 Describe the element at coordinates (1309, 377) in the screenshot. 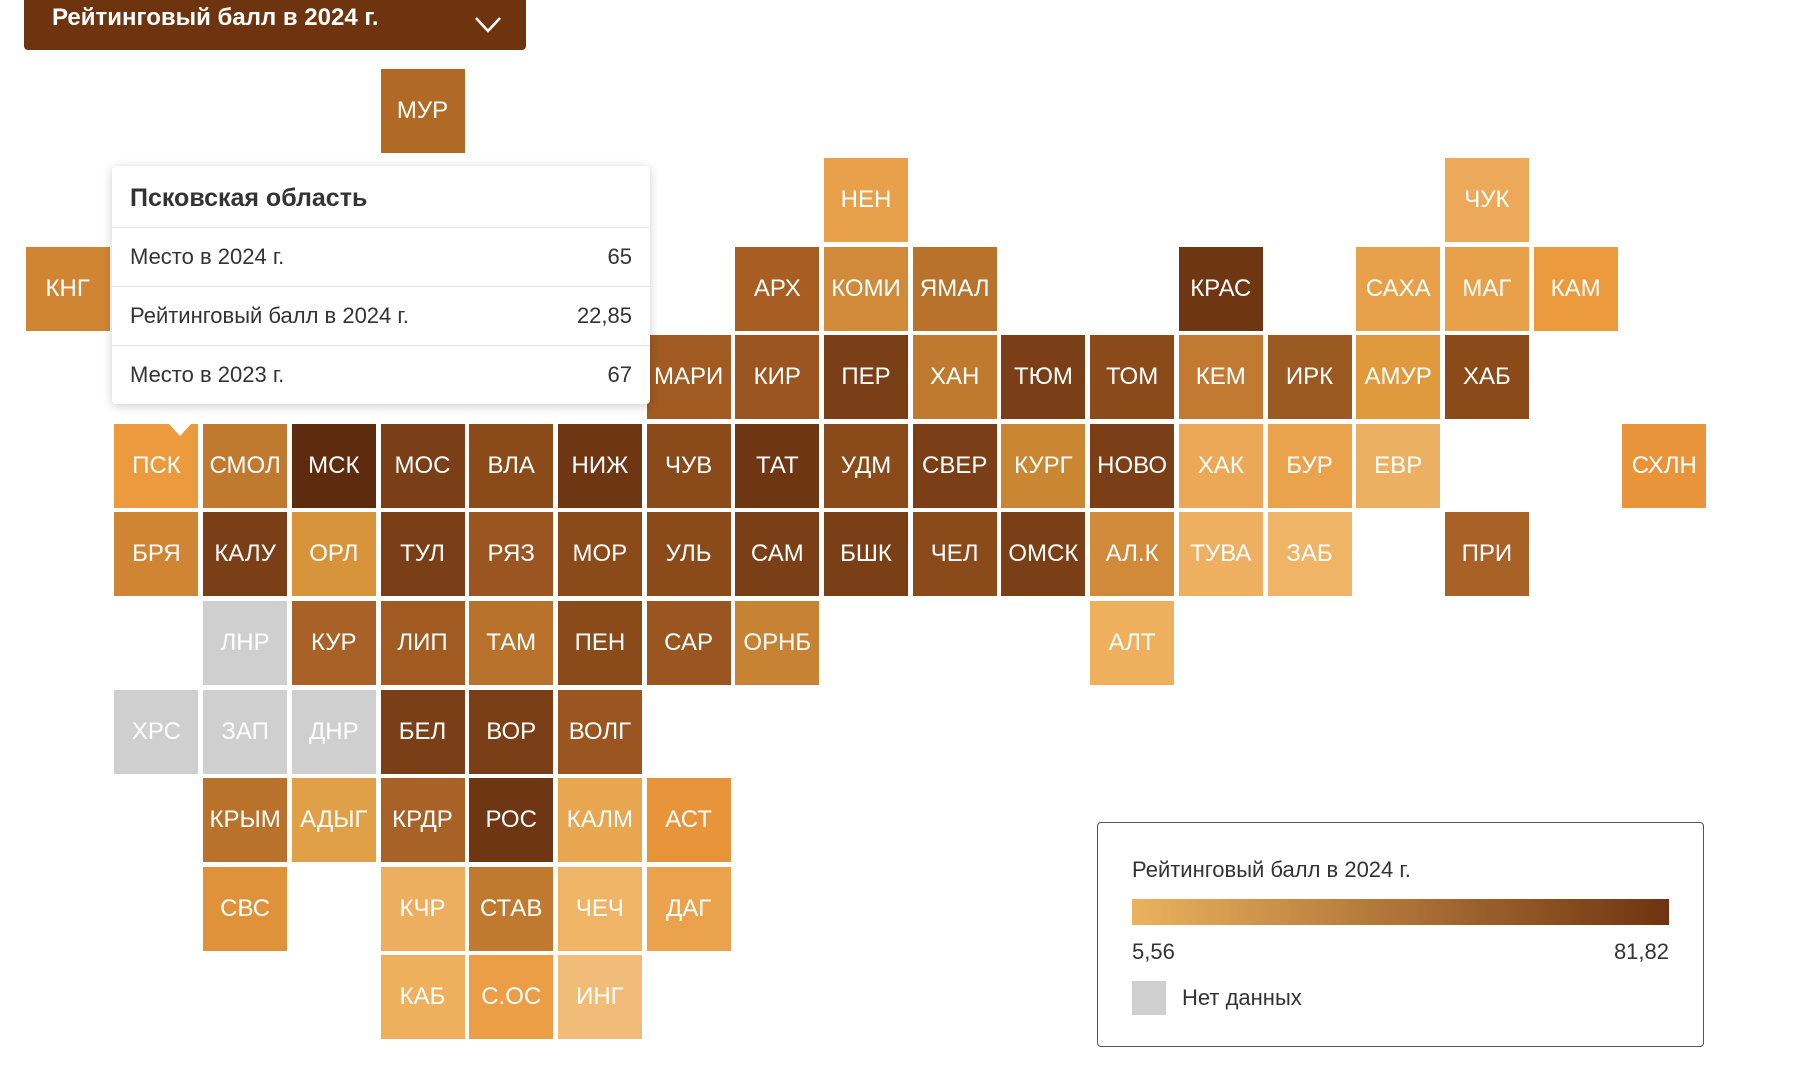

I see `region-tile: ИРК` at that location.